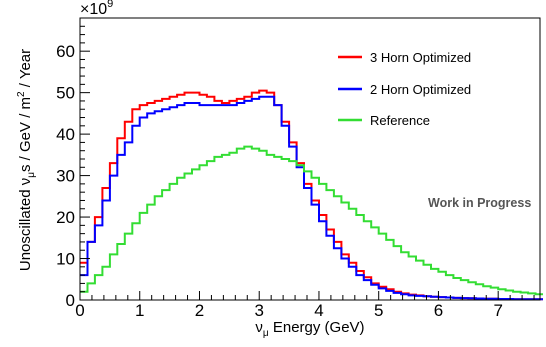  I want to click on y-tick-label: 30, so click(65, 176).